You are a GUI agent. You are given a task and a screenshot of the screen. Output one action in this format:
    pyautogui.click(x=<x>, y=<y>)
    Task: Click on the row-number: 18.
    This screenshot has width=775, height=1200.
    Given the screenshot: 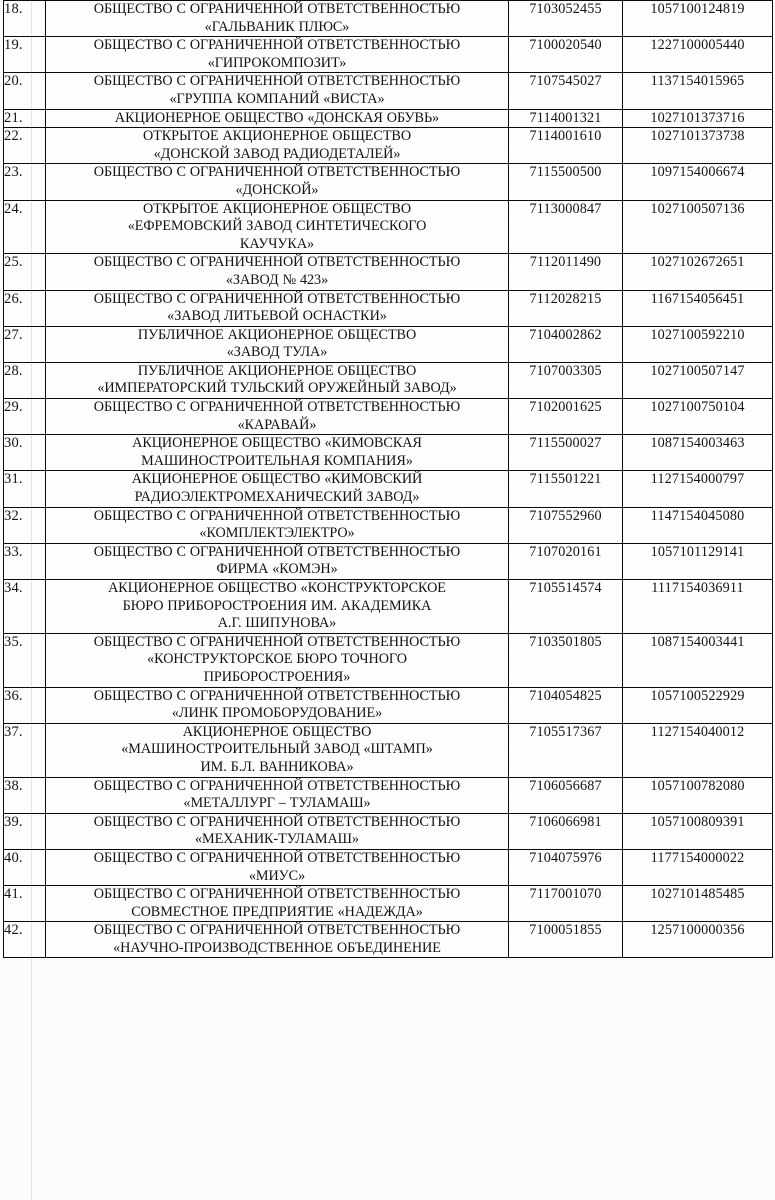 What is the action you would take?
    pyautogui.click(x=24, y=19)
    